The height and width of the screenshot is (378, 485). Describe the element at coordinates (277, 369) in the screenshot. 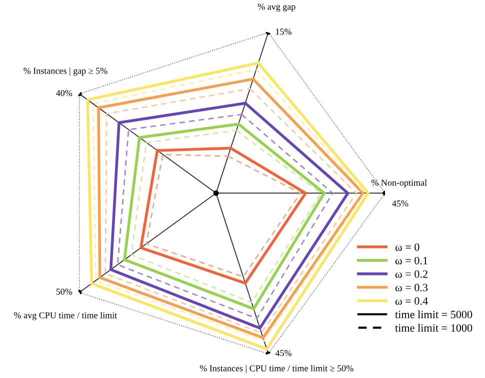

I see `spoke-label: % Instances | CPU time / time limit ≥ 50%` at that location.